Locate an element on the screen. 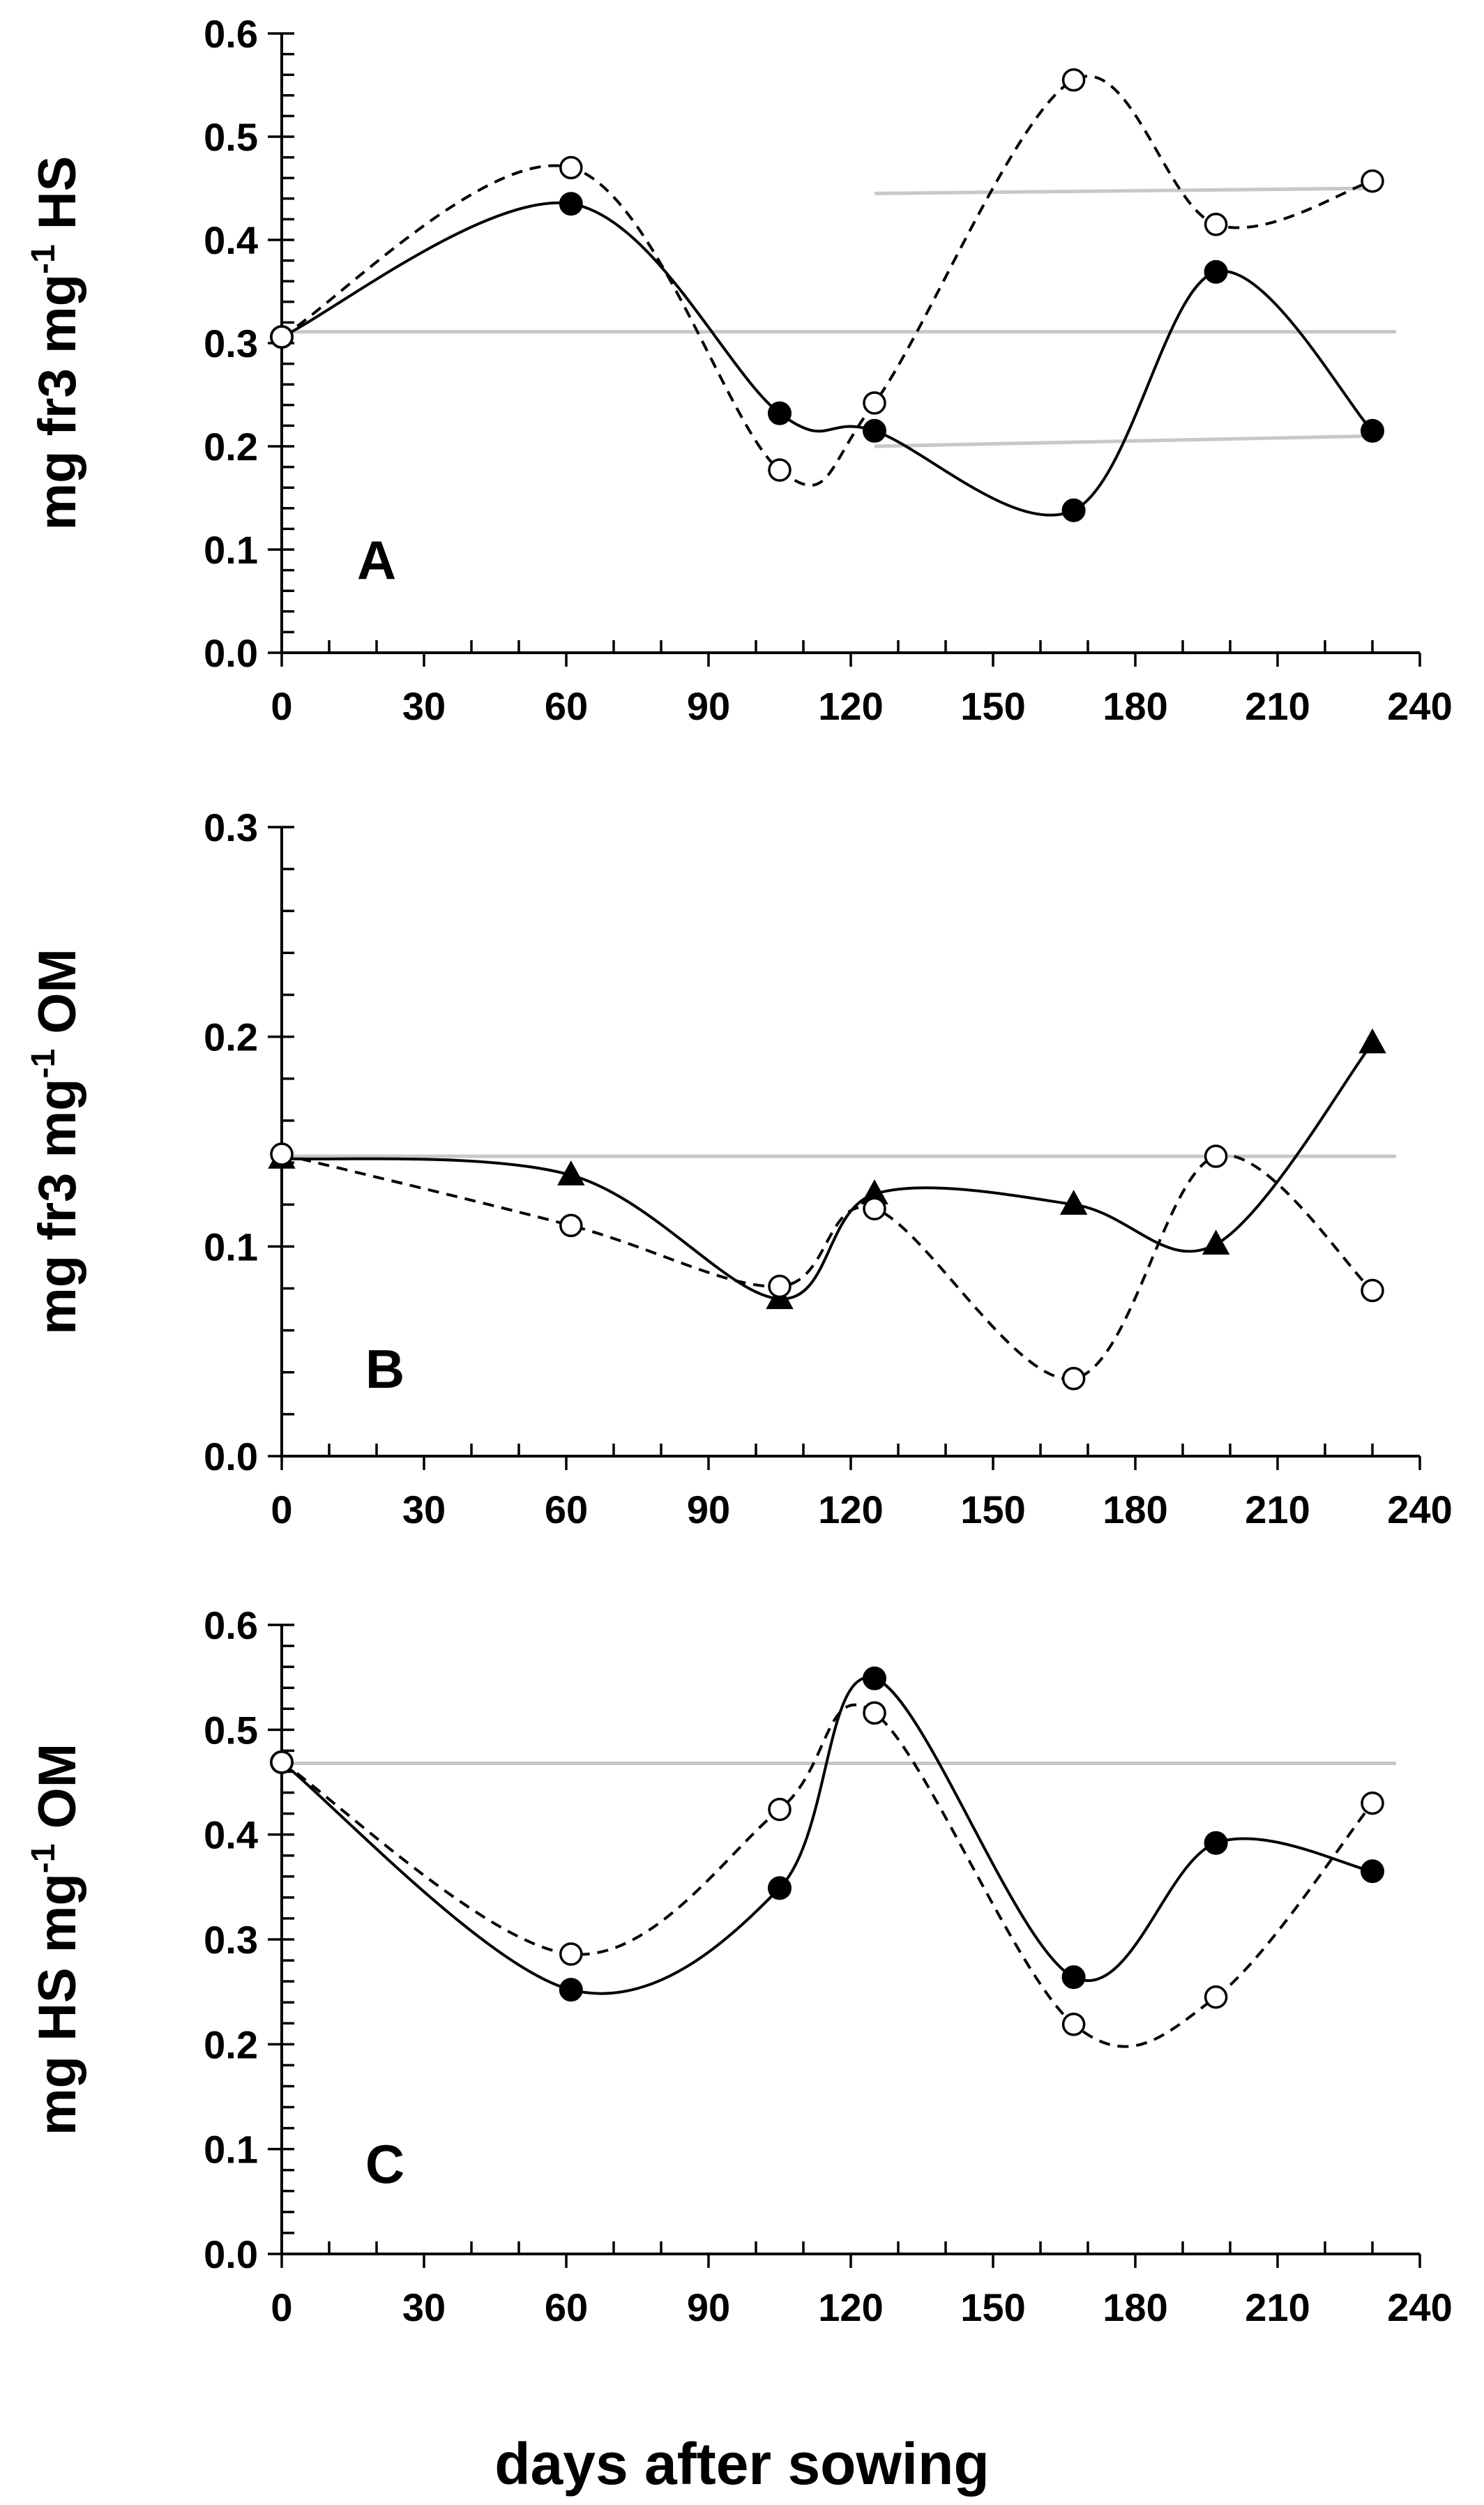 The image size is (1484, 2505). panel-a-y-axis-title: mg fr3 mg-1 HS is located at coordinates (56, 343).